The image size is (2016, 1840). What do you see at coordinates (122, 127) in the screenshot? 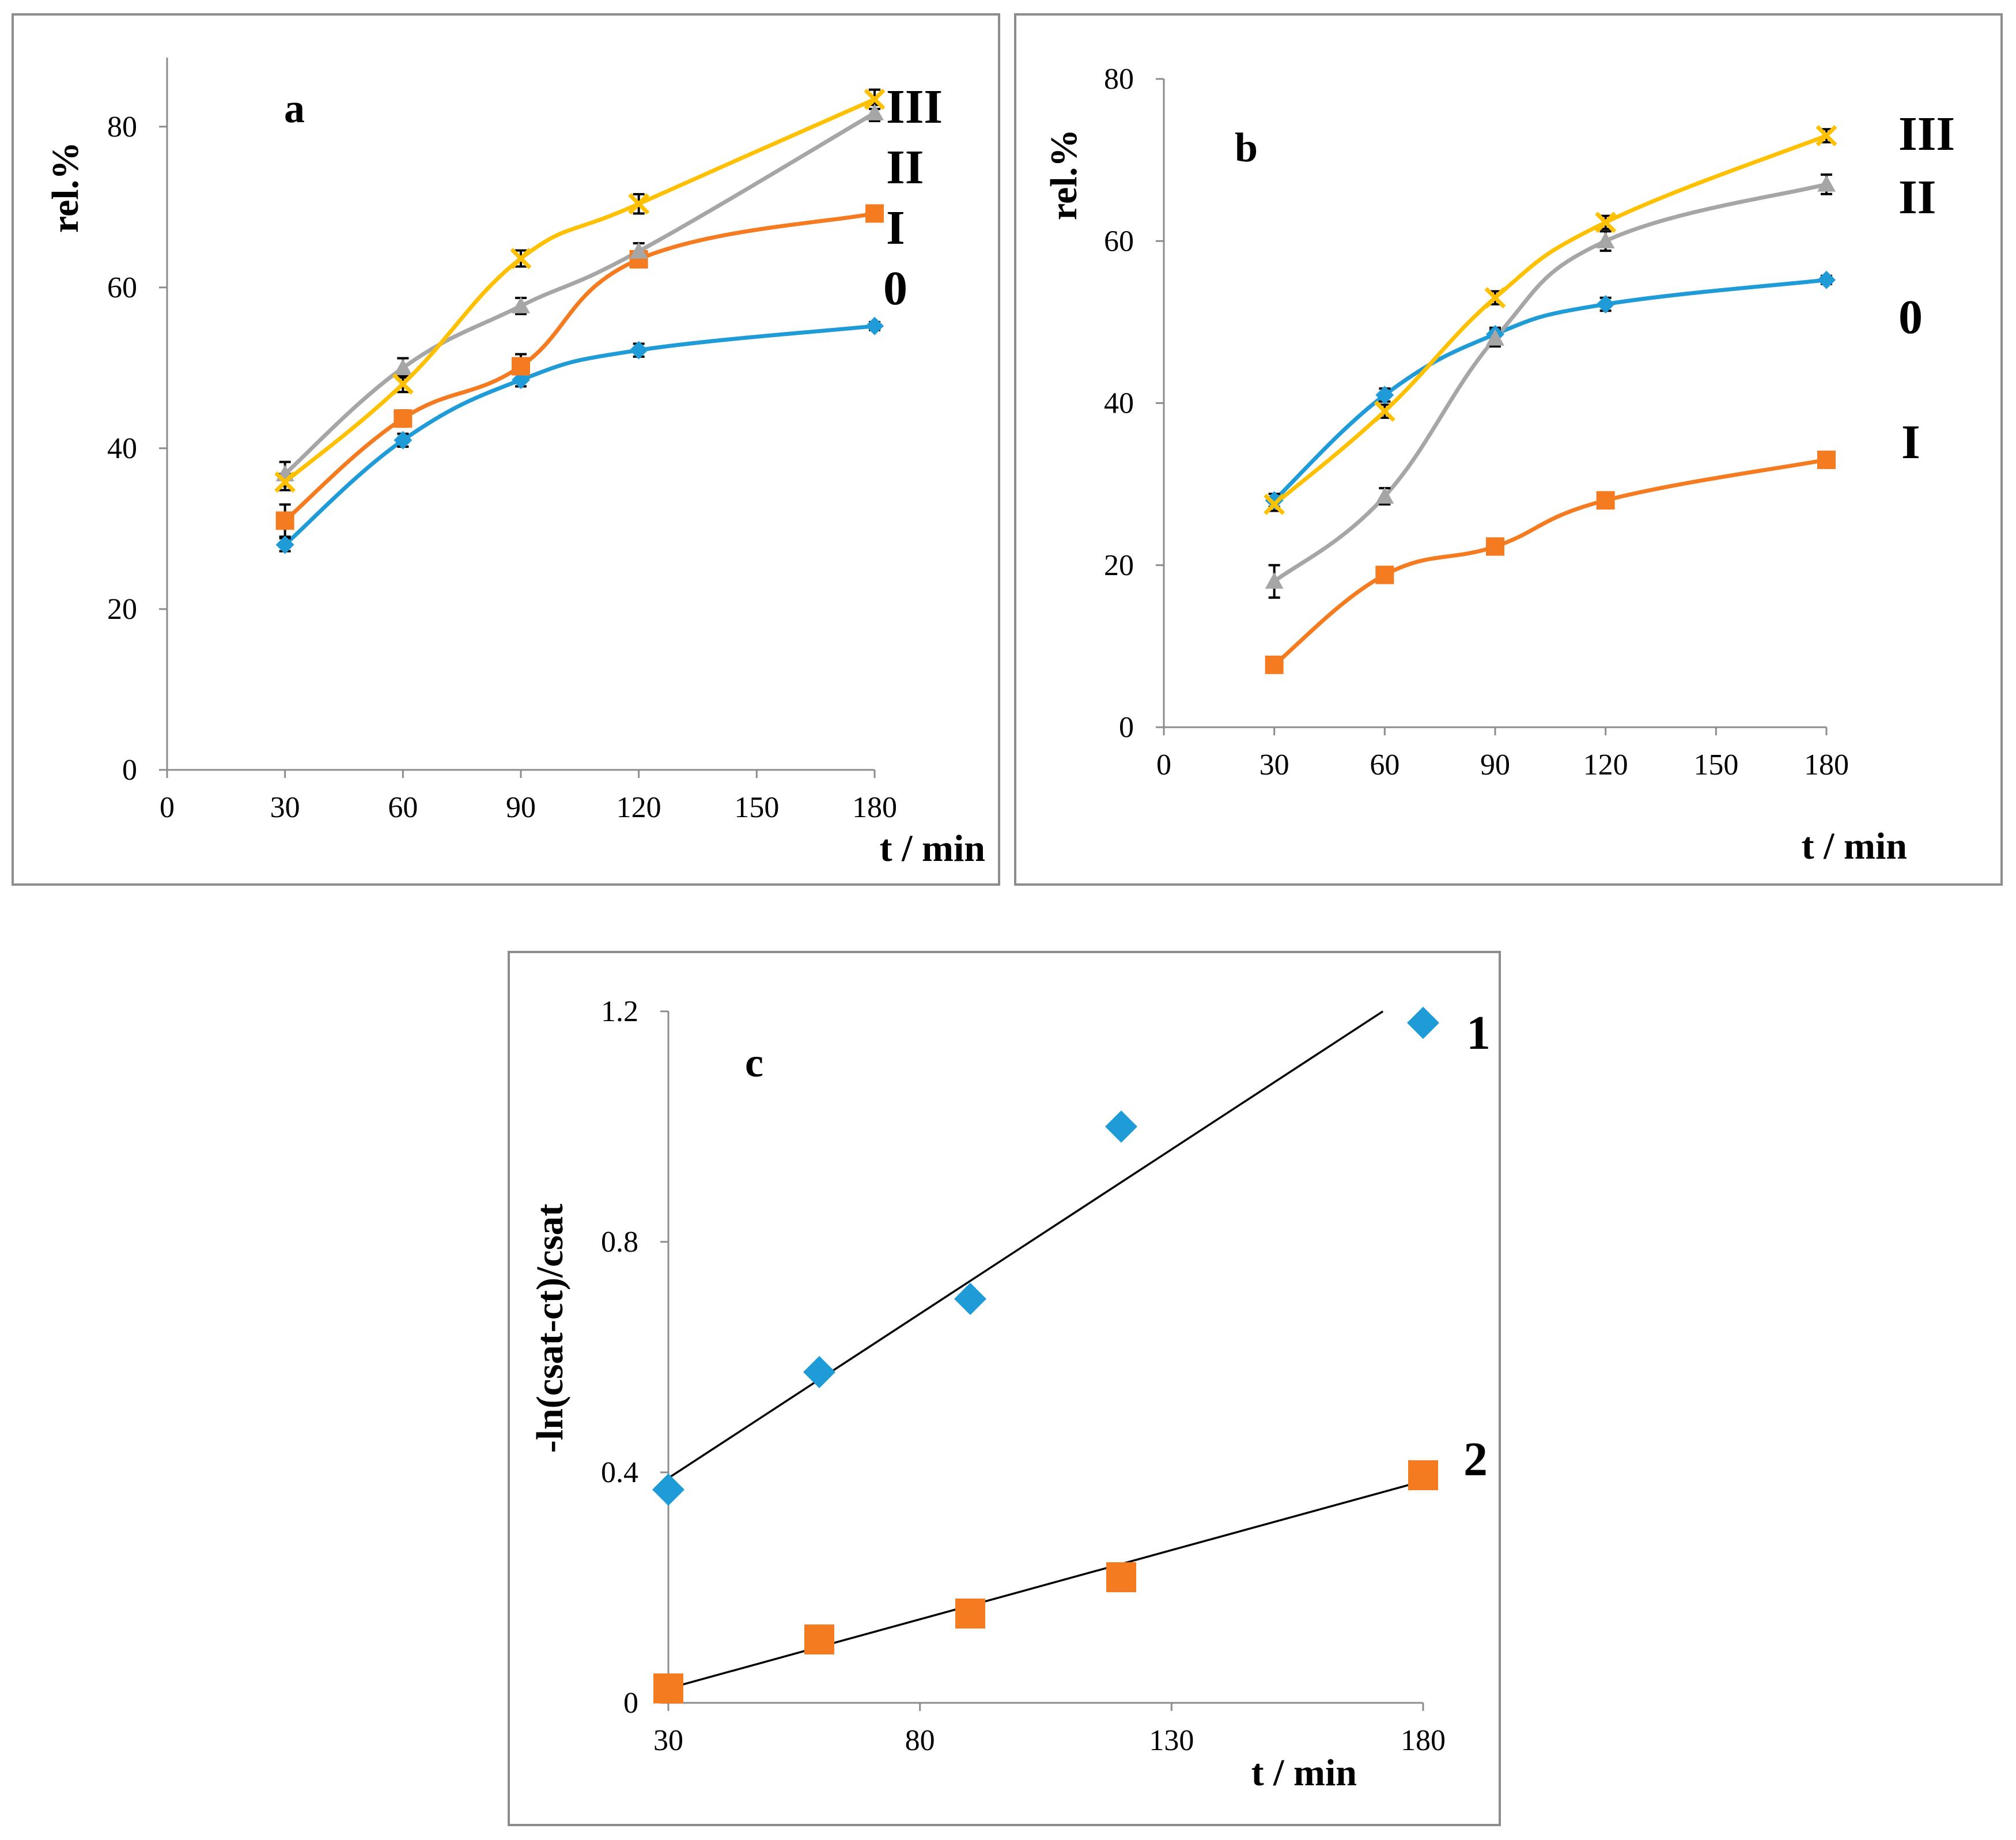
I see `panel-a-ytick-label-4: 80` at bounding box center [122, 127].